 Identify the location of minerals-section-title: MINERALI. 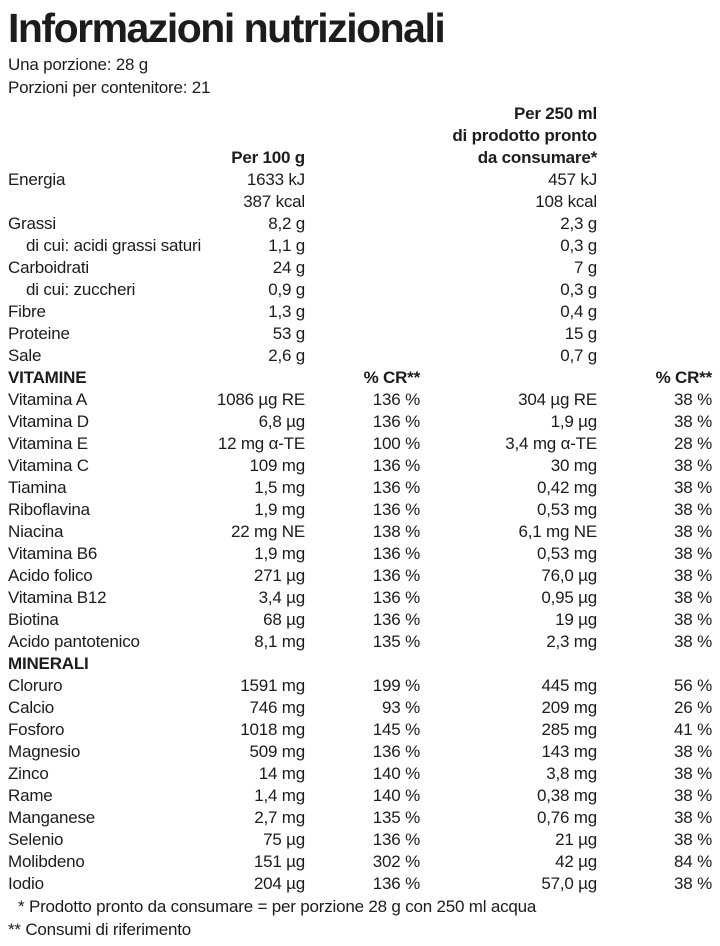
(48, 663).